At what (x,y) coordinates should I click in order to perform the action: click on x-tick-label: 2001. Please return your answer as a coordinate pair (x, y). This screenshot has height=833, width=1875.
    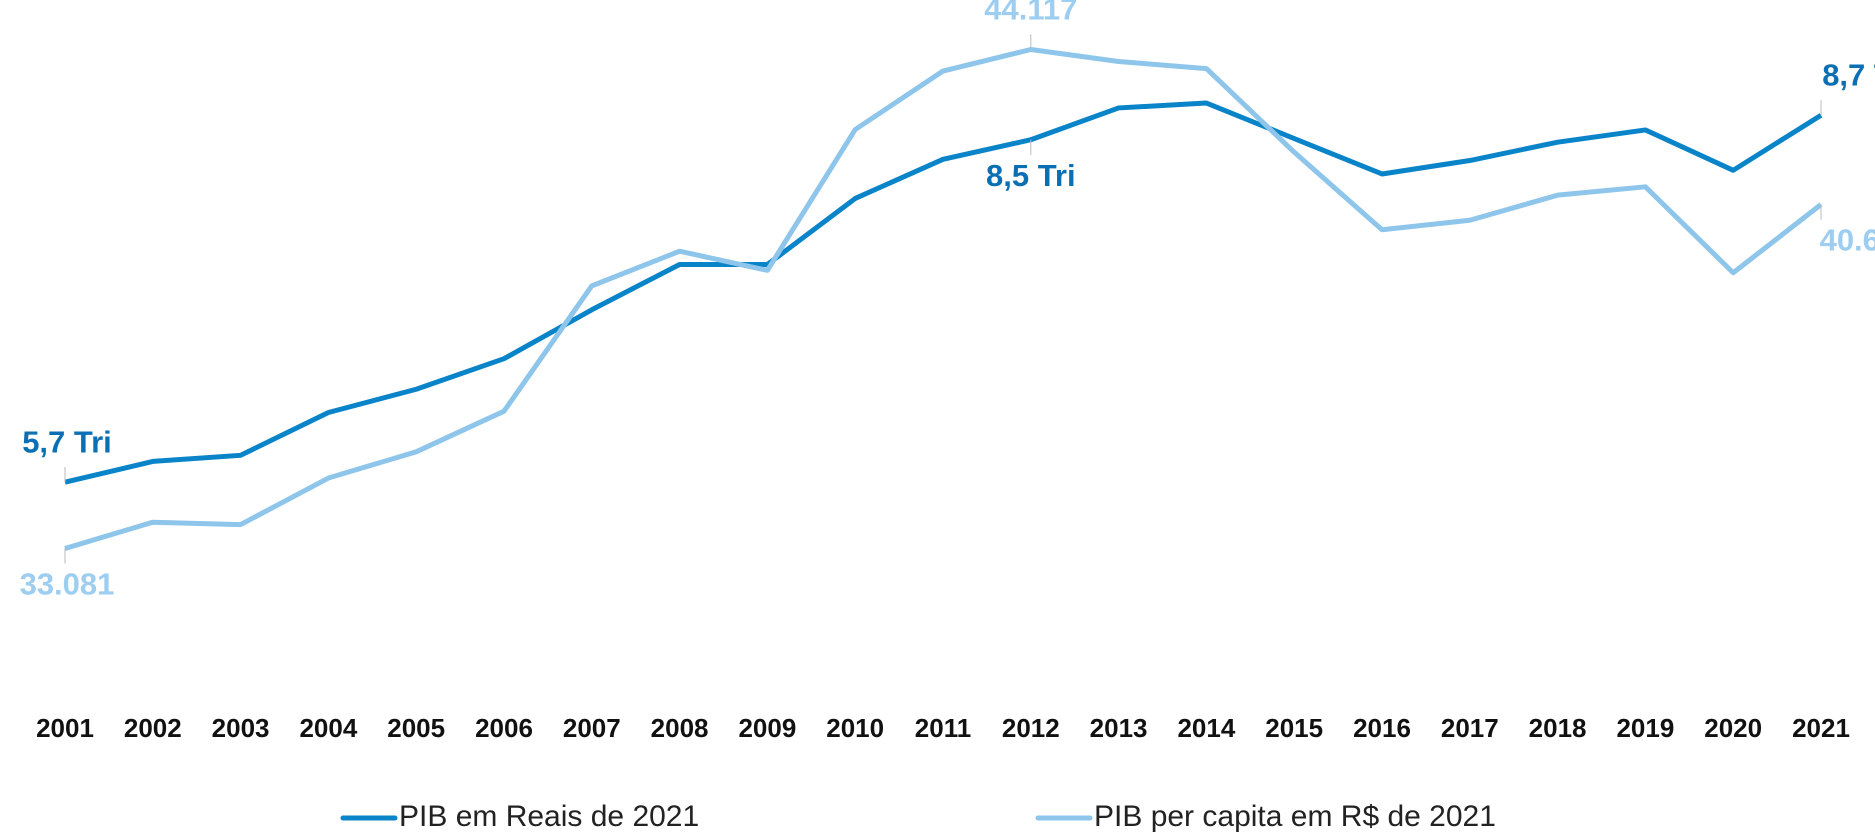
    Looking at the image, I should click on (65, 728).